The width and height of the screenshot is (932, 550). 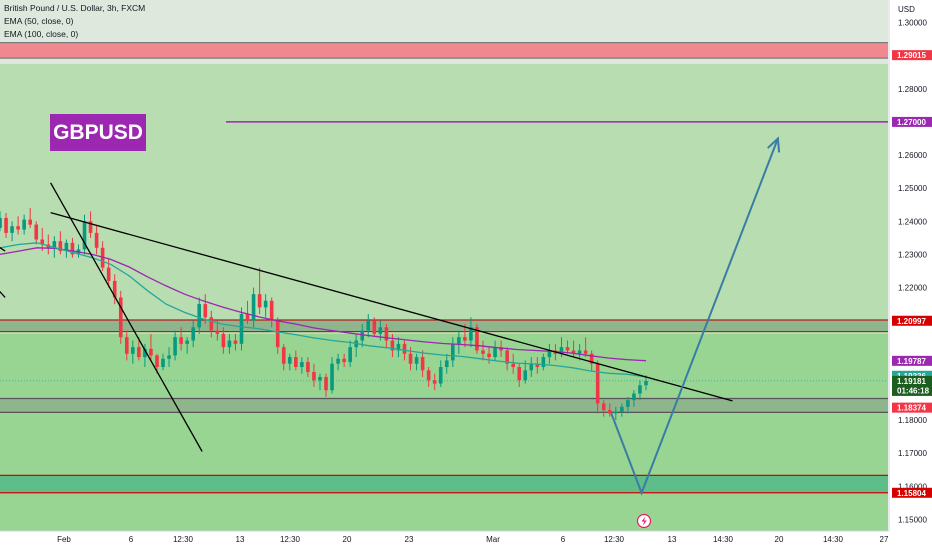 I want to click on price-axis-panel, so click(x=910, y=275).